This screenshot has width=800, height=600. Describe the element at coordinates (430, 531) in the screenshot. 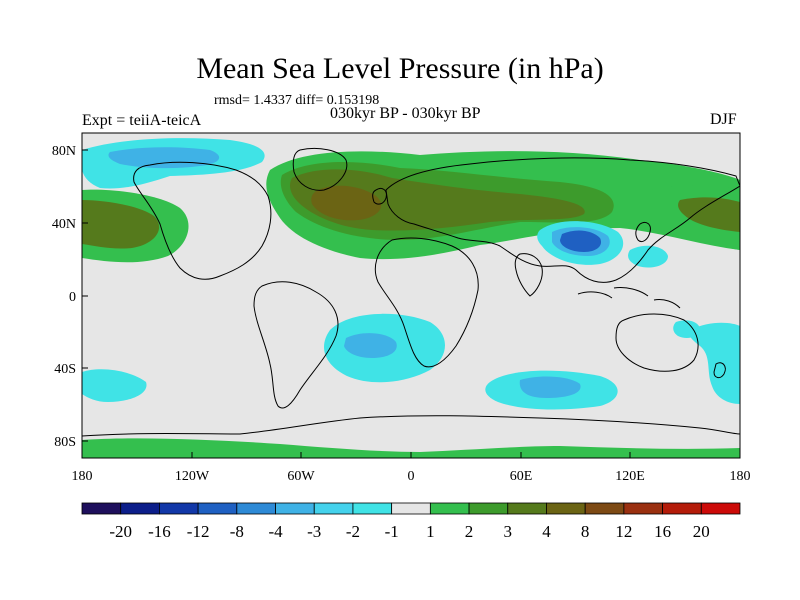

I see `colorbar-label: 1` at that location.